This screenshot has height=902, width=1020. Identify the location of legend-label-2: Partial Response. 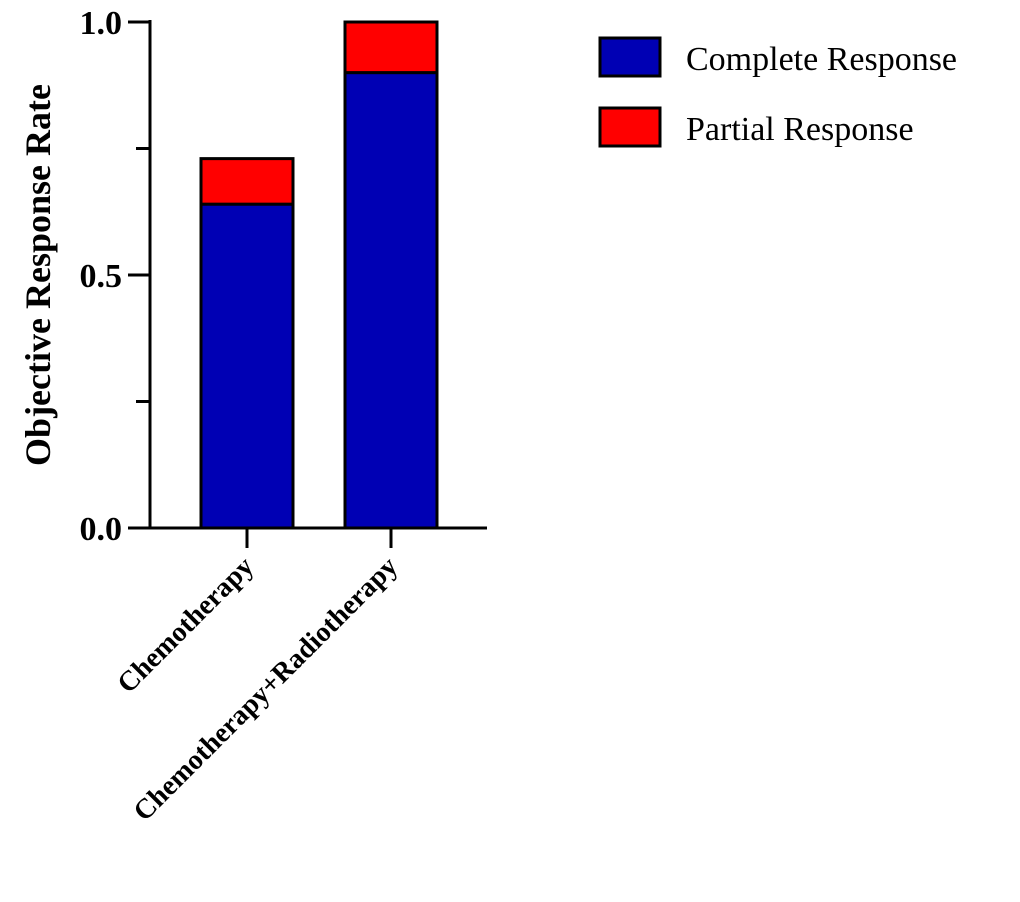
(800, 129).